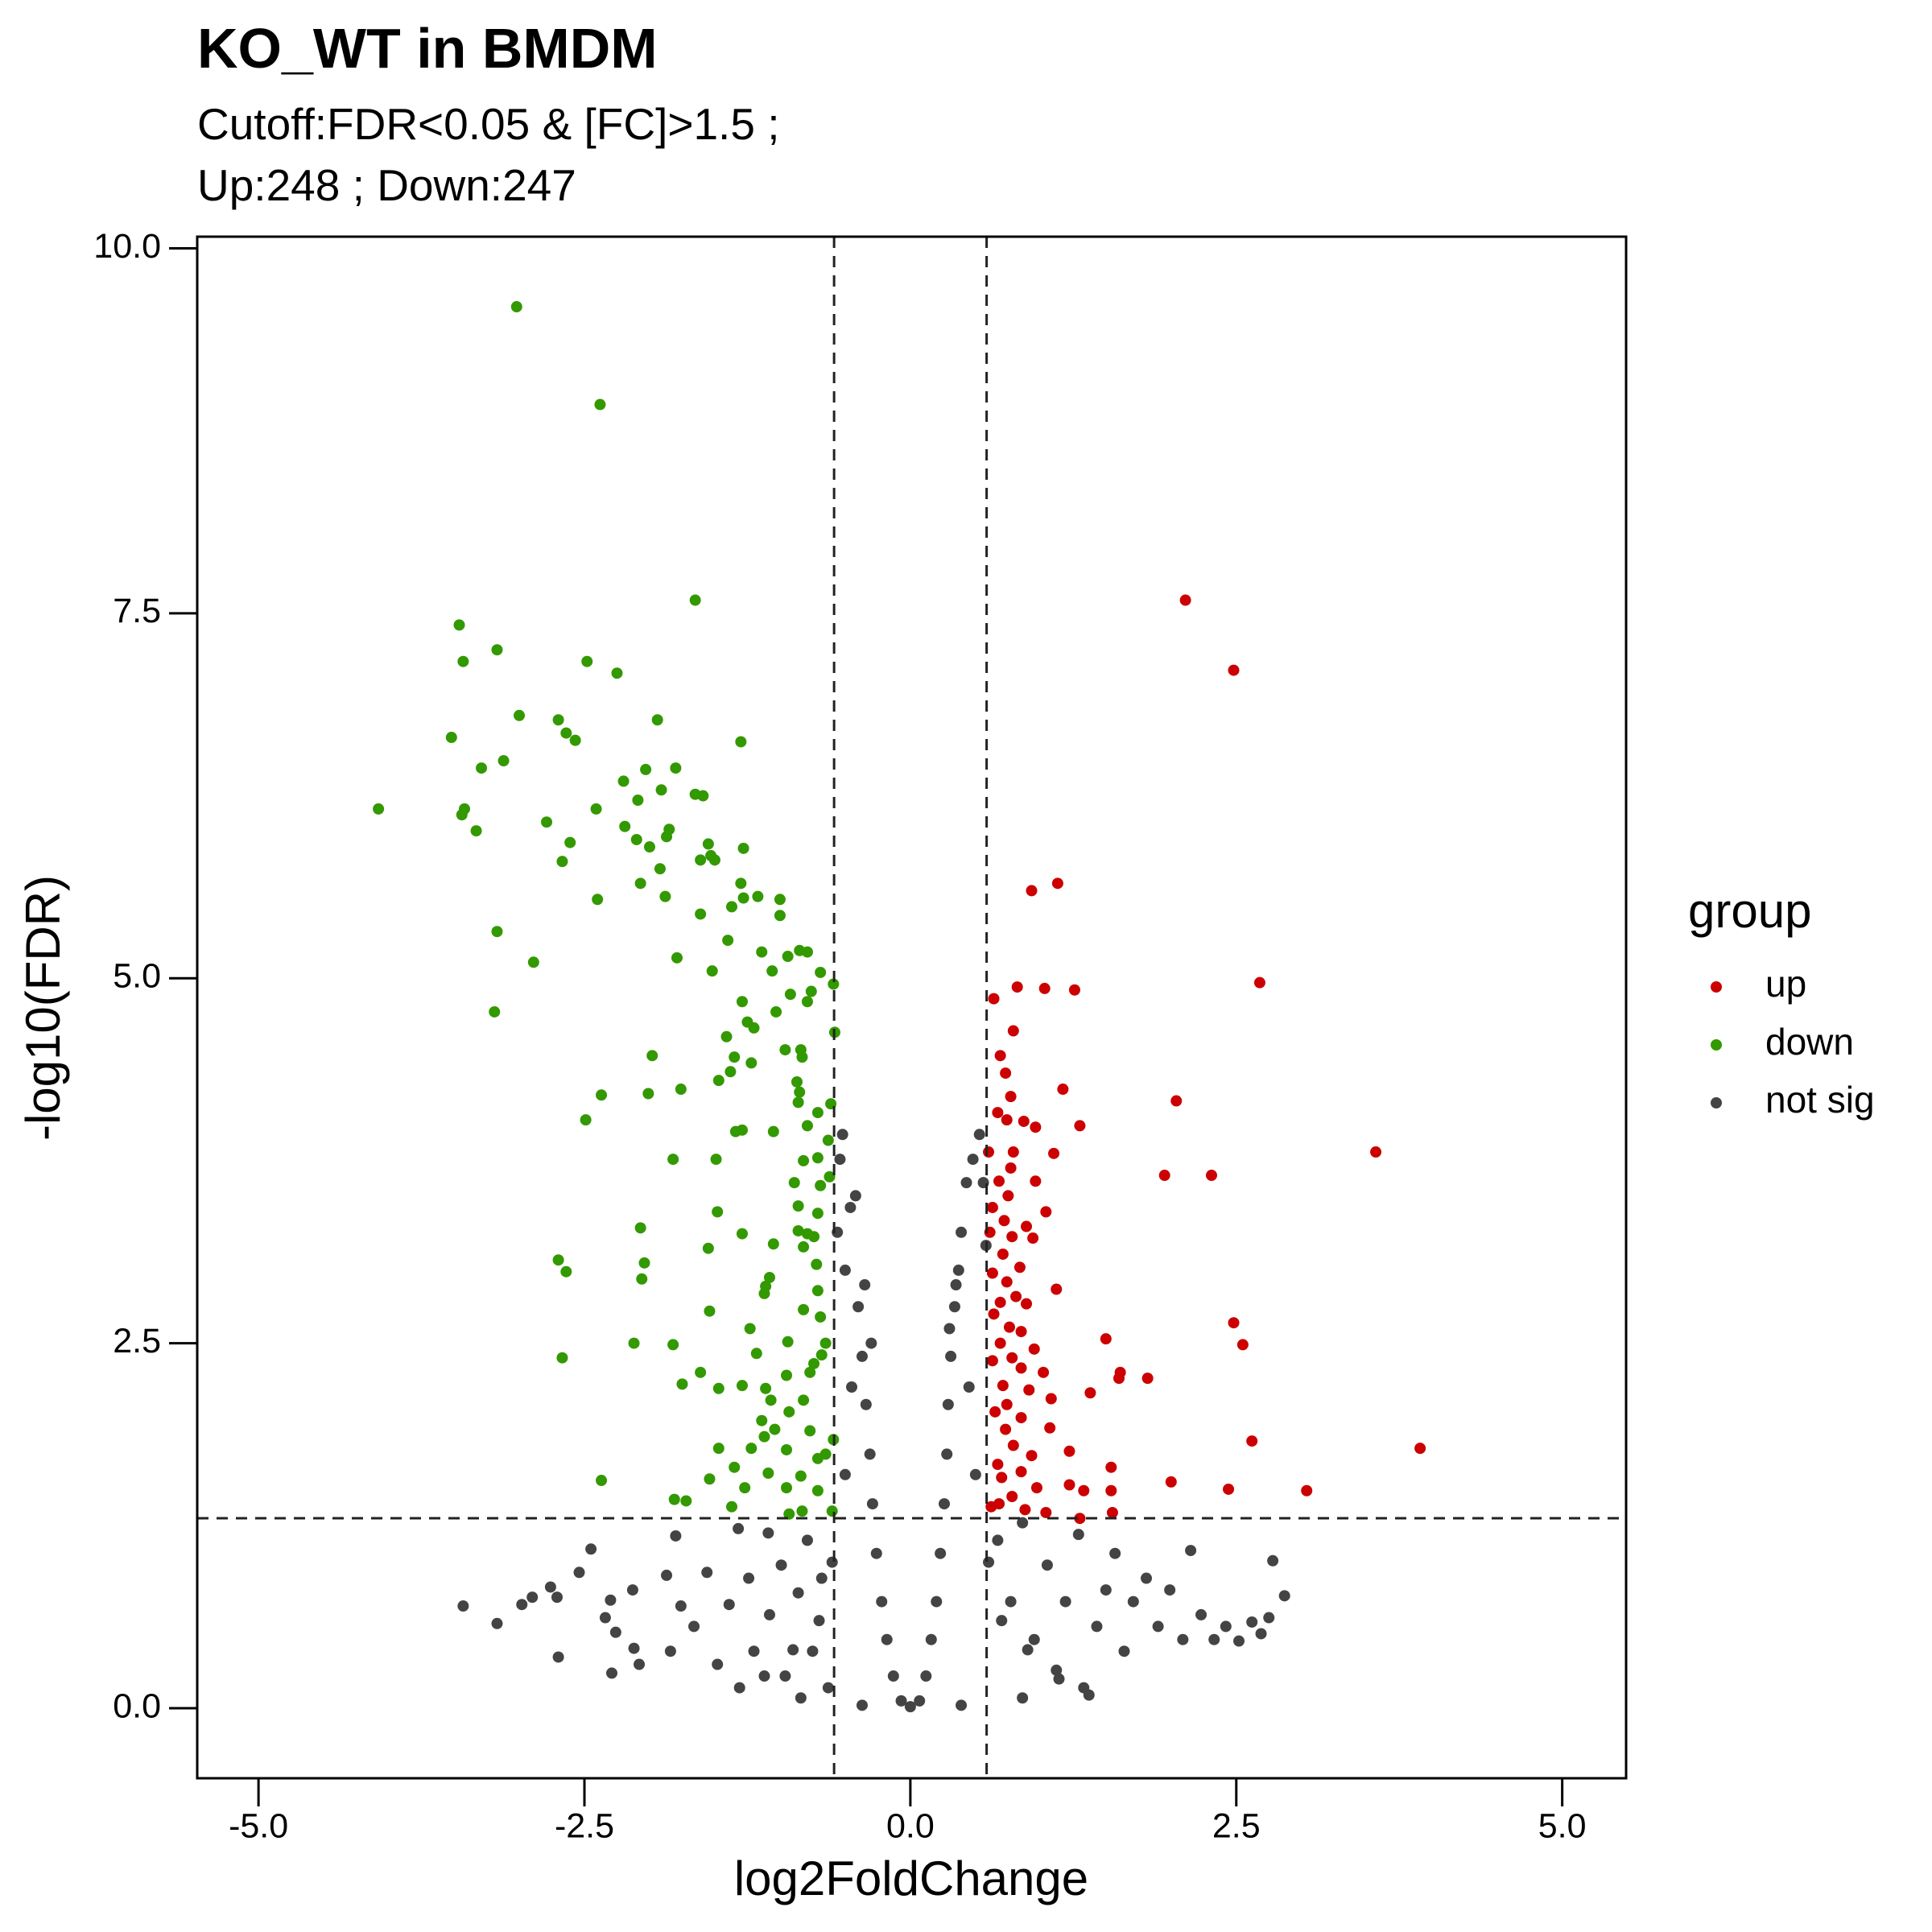 This screenshot has height=1932, width=1932. I want to click on y-tick-label: 2.5, so click(137, 1341).